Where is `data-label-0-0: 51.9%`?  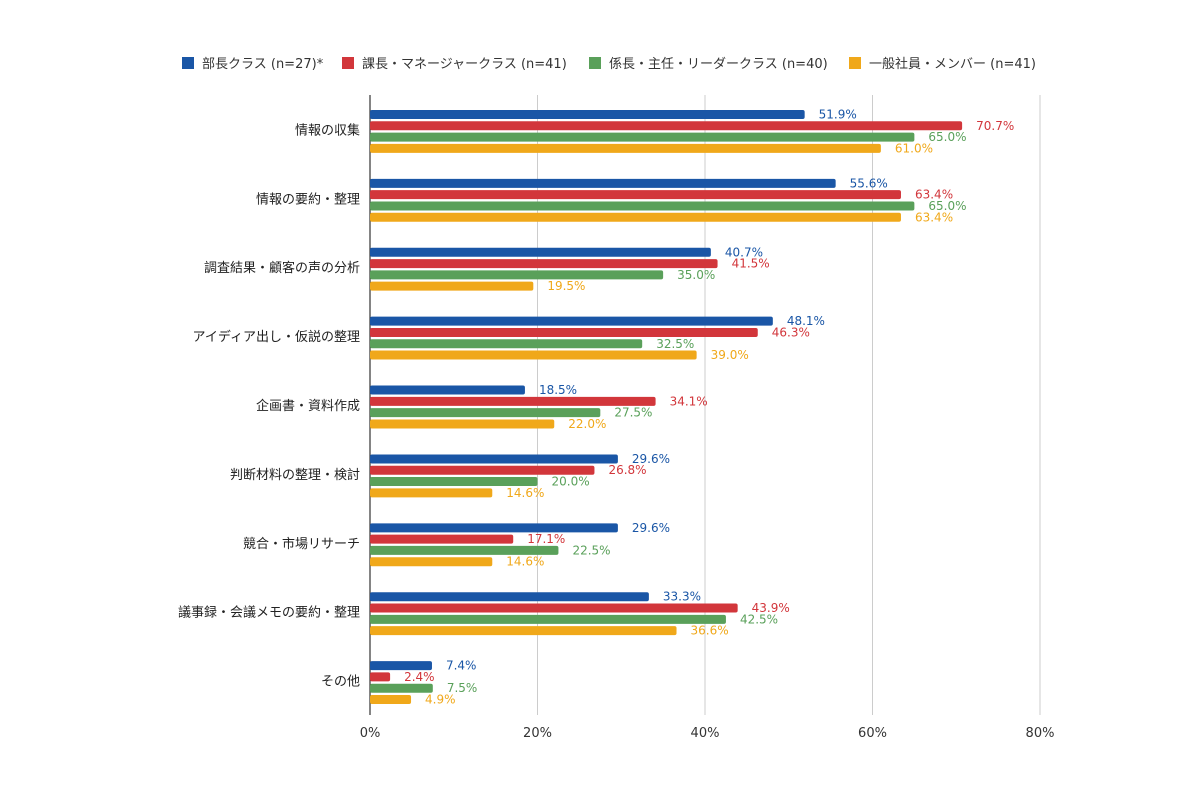
data-label-0-0: 51.9% is located at coordinates (838, 114).